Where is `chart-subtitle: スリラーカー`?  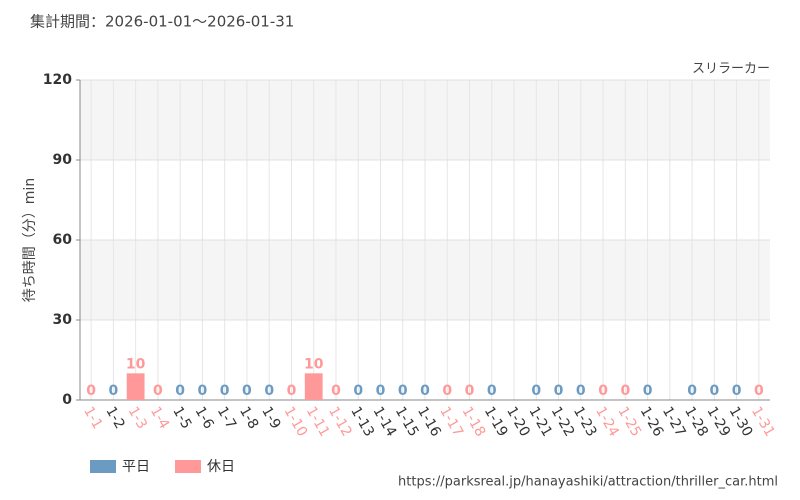 chart-subtitle: スリラーカー is located at coordinates (731, 69).